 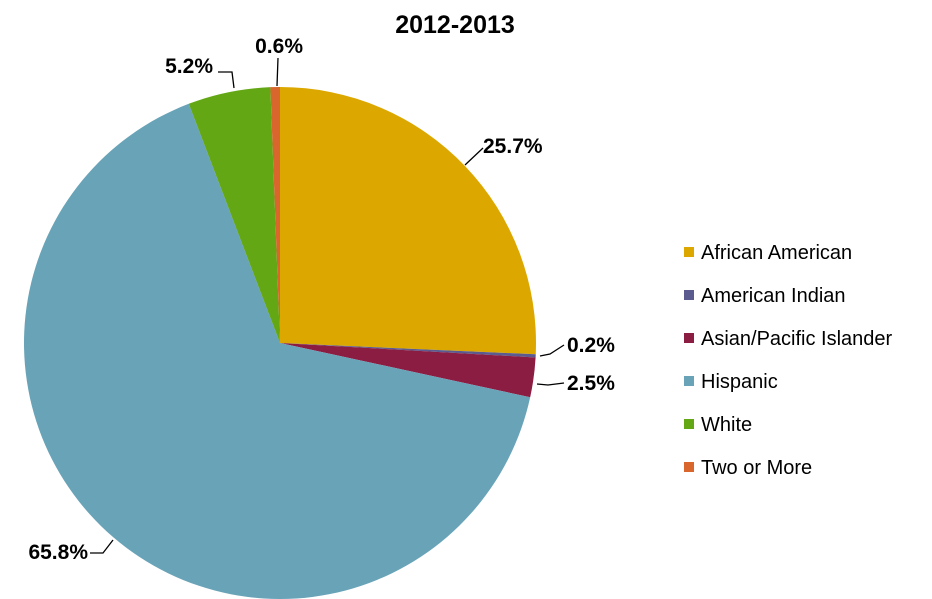 What do you see at coordinates (408, 350) in the screenshot?
I see `slice-american-indian` at bounding box center [408, 350].